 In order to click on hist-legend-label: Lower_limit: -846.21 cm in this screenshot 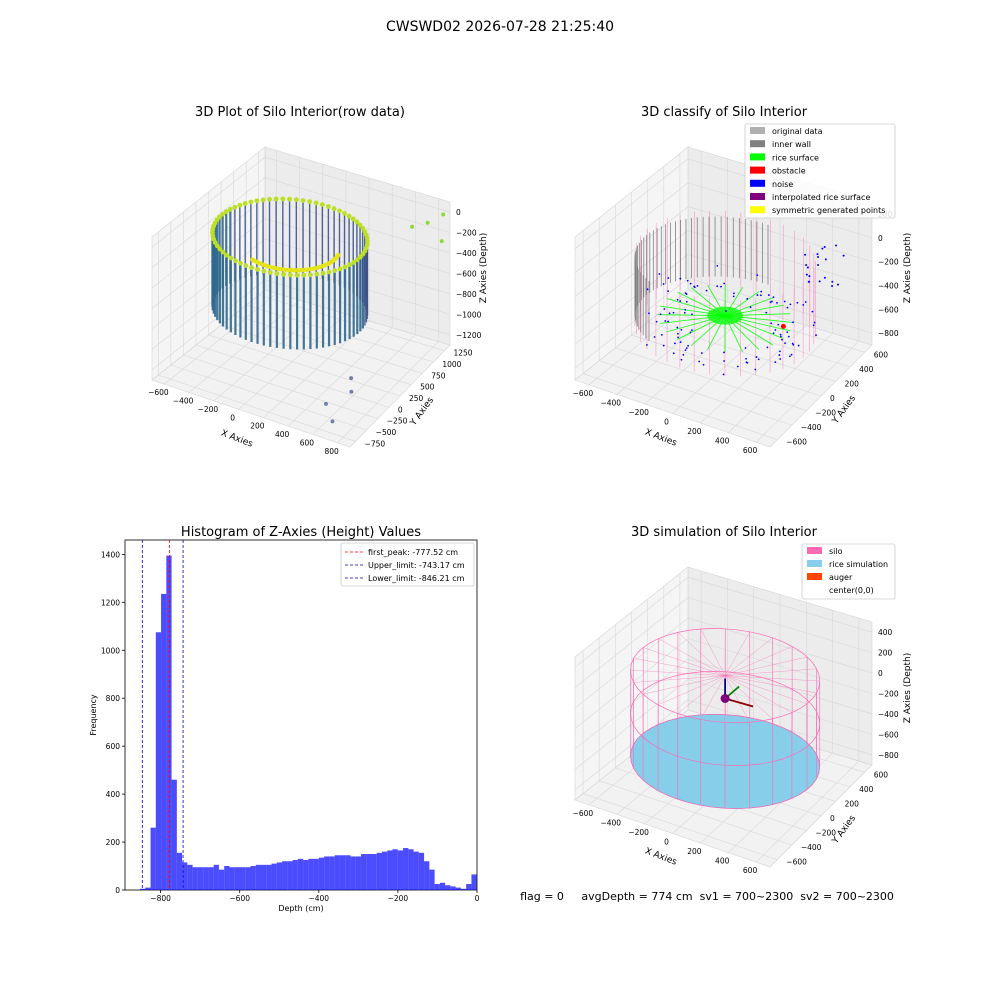, I will do `click(416, 578)`.